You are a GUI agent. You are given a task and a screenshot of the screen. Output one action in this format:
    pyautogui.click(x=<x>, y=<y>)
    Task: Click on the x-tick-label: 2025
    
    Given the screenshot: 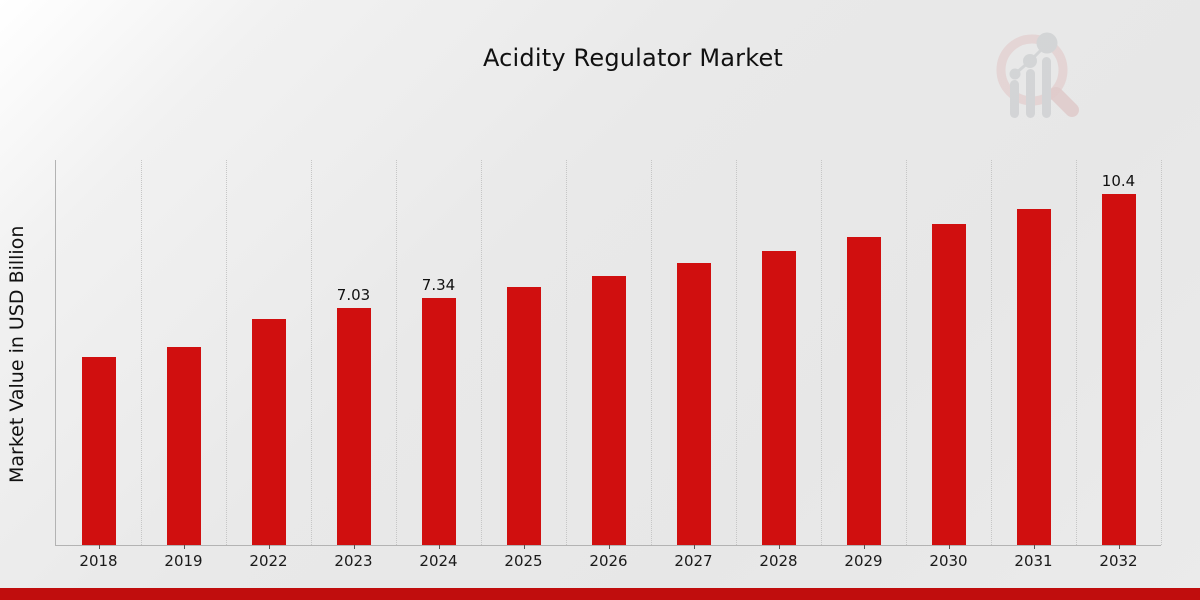 What is the action you would take?
    pyautogui.click(x=523, y=561)
    